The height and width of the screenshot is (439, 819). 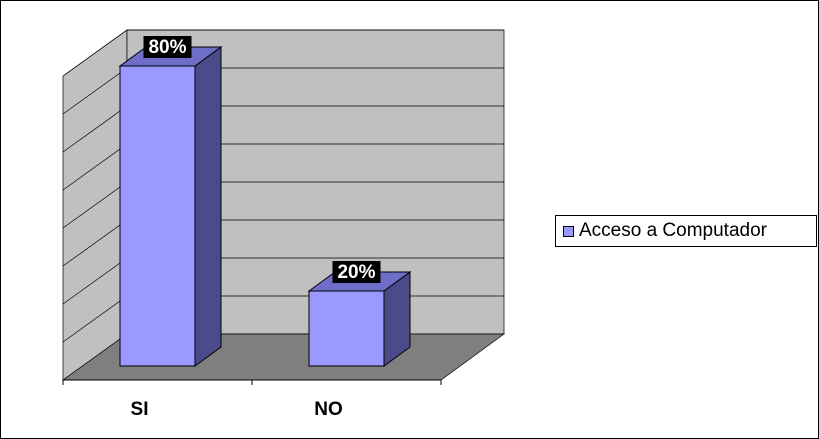 I want to click on x-axis-labels: SI NO, so click(x=237, y=409).